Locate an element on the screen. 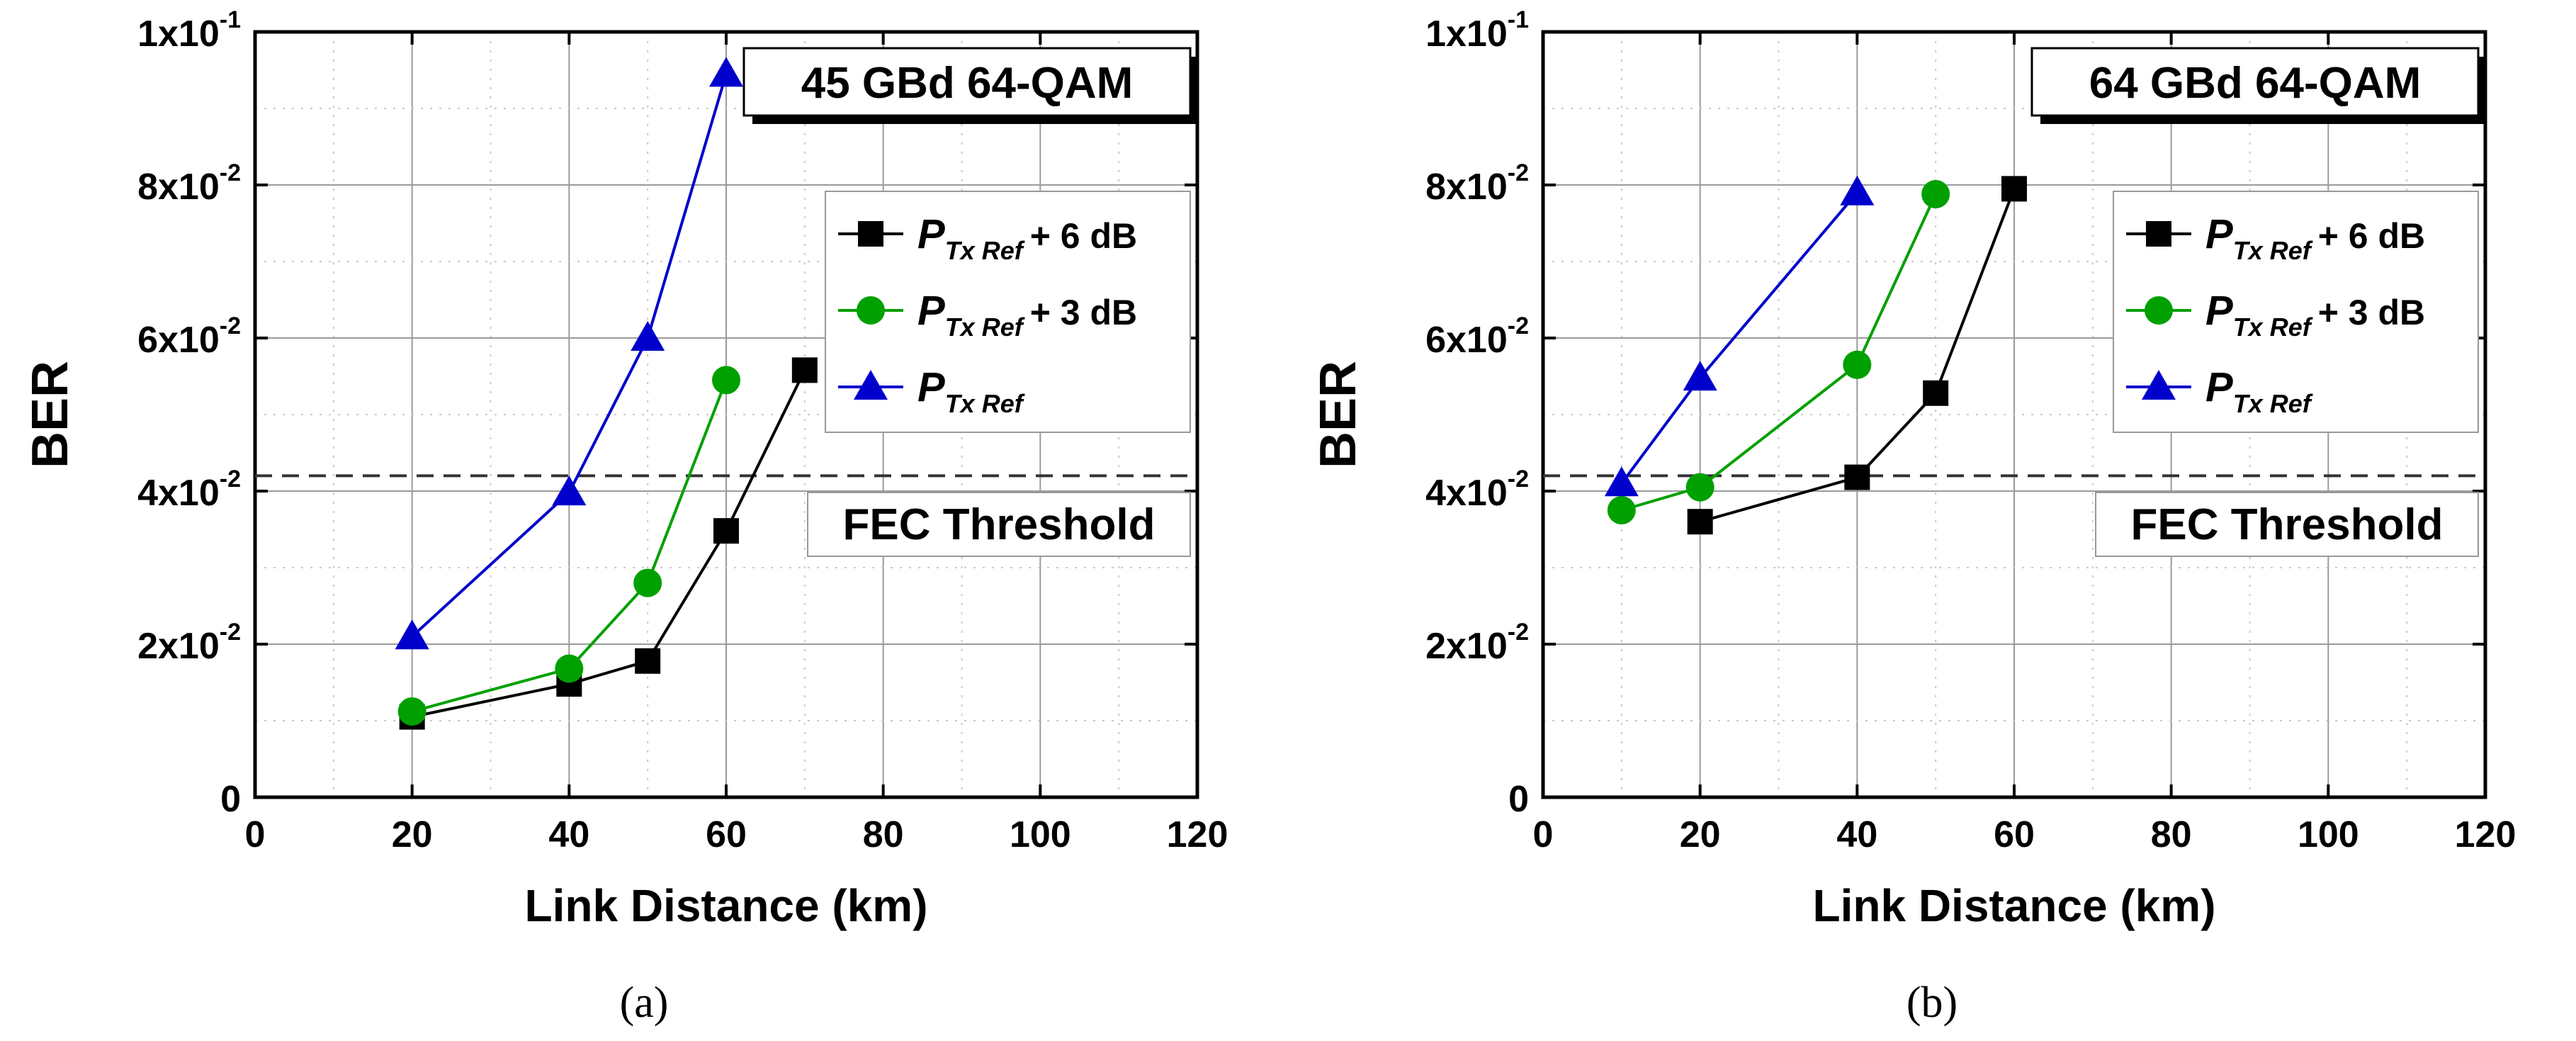  y-tick-label: 8x10⁻² is located at coordinates (189, 183).